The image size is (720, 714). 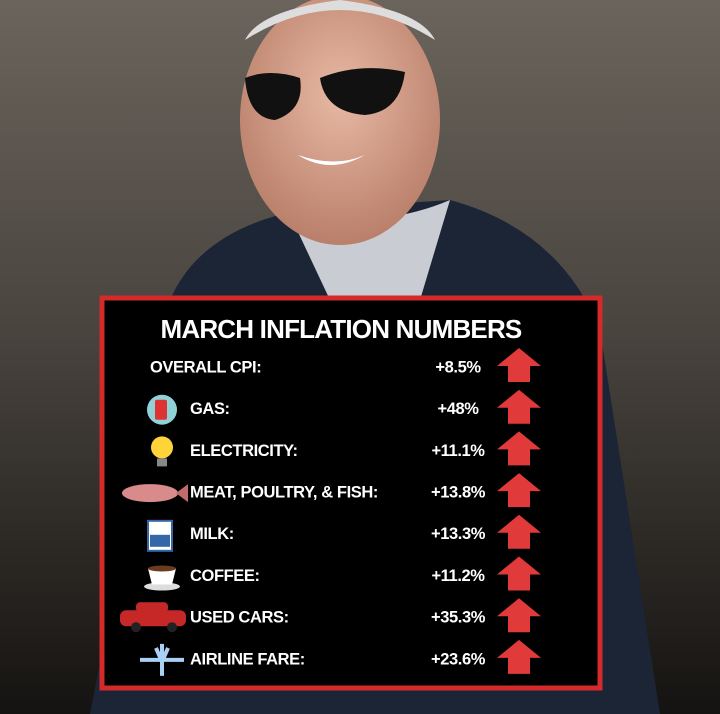 I want to click on row: MEAT, POULTRY, & FISH: +13.8%, so click(x=331, y=490).